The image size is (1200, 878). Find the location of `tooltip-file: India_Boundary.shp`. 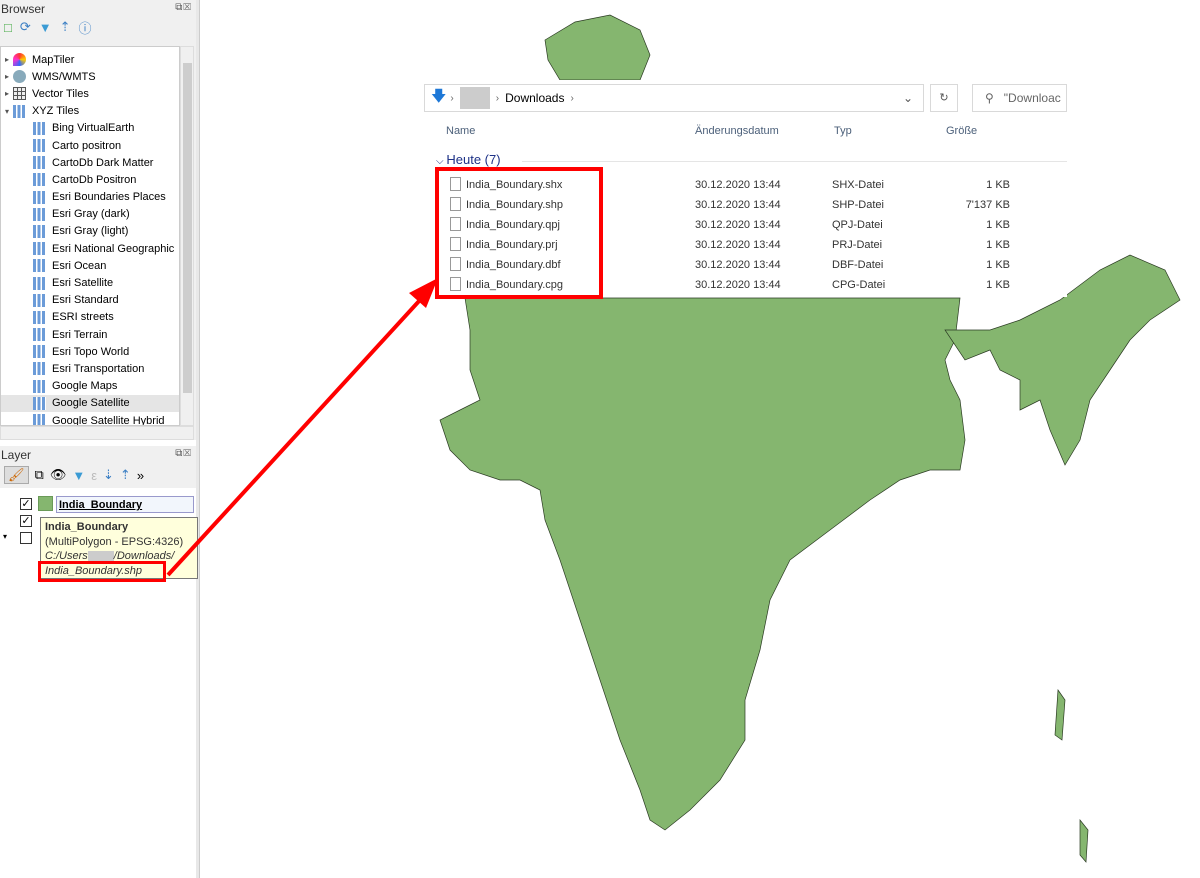

tooltip-file: India_Boundary.shp is located at coordinates (94, 570).